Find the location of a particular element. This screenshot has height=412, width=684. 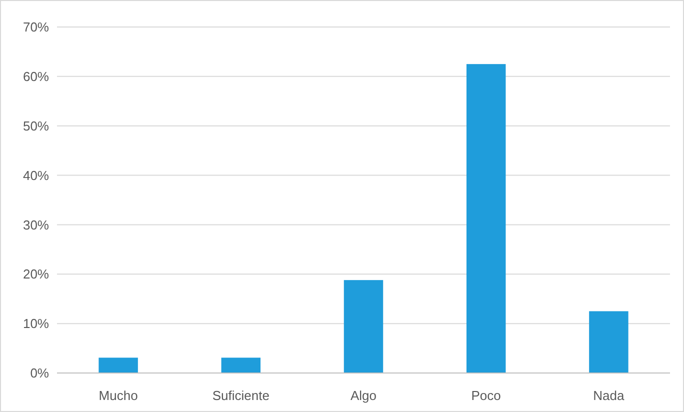

x-tick-label: Poco is located at coordinates (486, 395).